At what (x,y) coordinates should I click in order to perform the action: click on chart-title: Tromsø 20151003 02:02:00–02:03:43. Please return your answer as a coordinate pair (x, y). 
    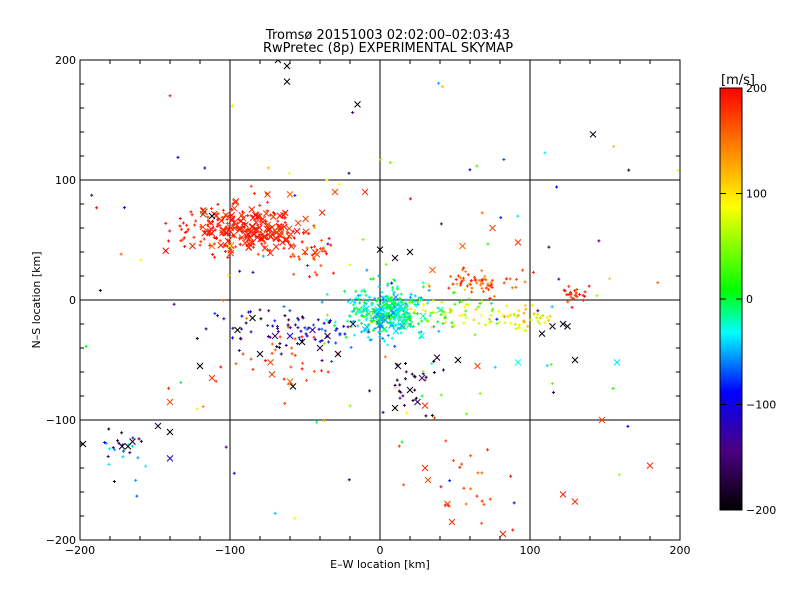
    Looking at the image, I should click on (387, 35).